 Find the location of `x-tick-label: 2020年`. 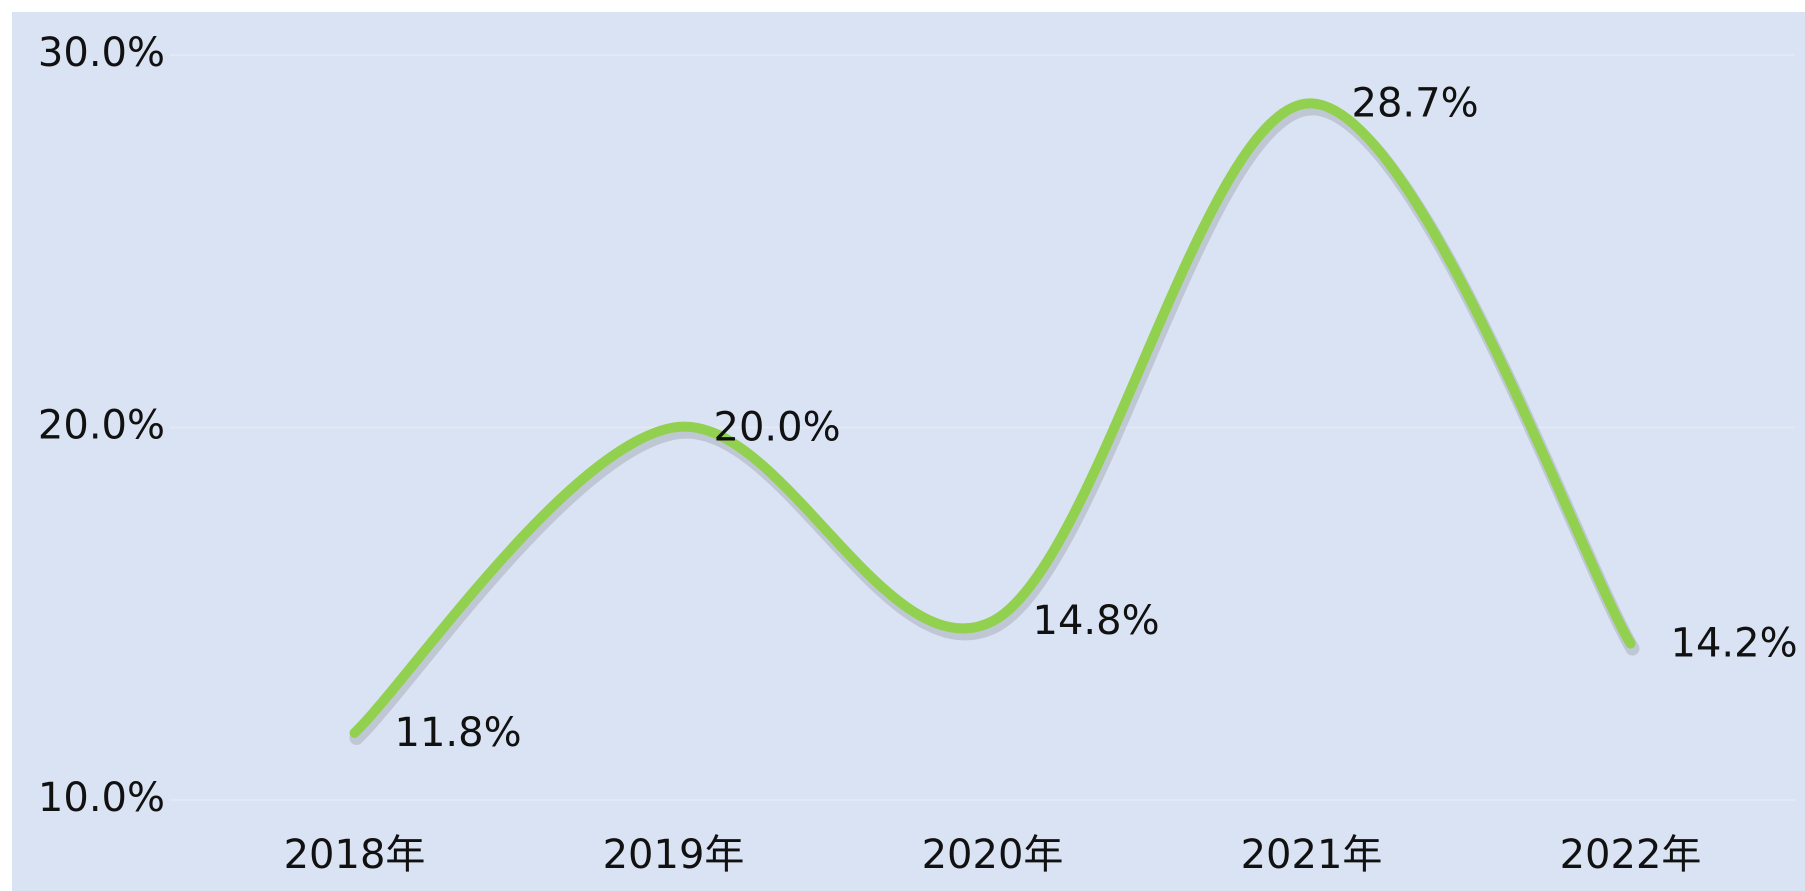

x-tick-label: 2020年 is located at coordinates (993, 855).